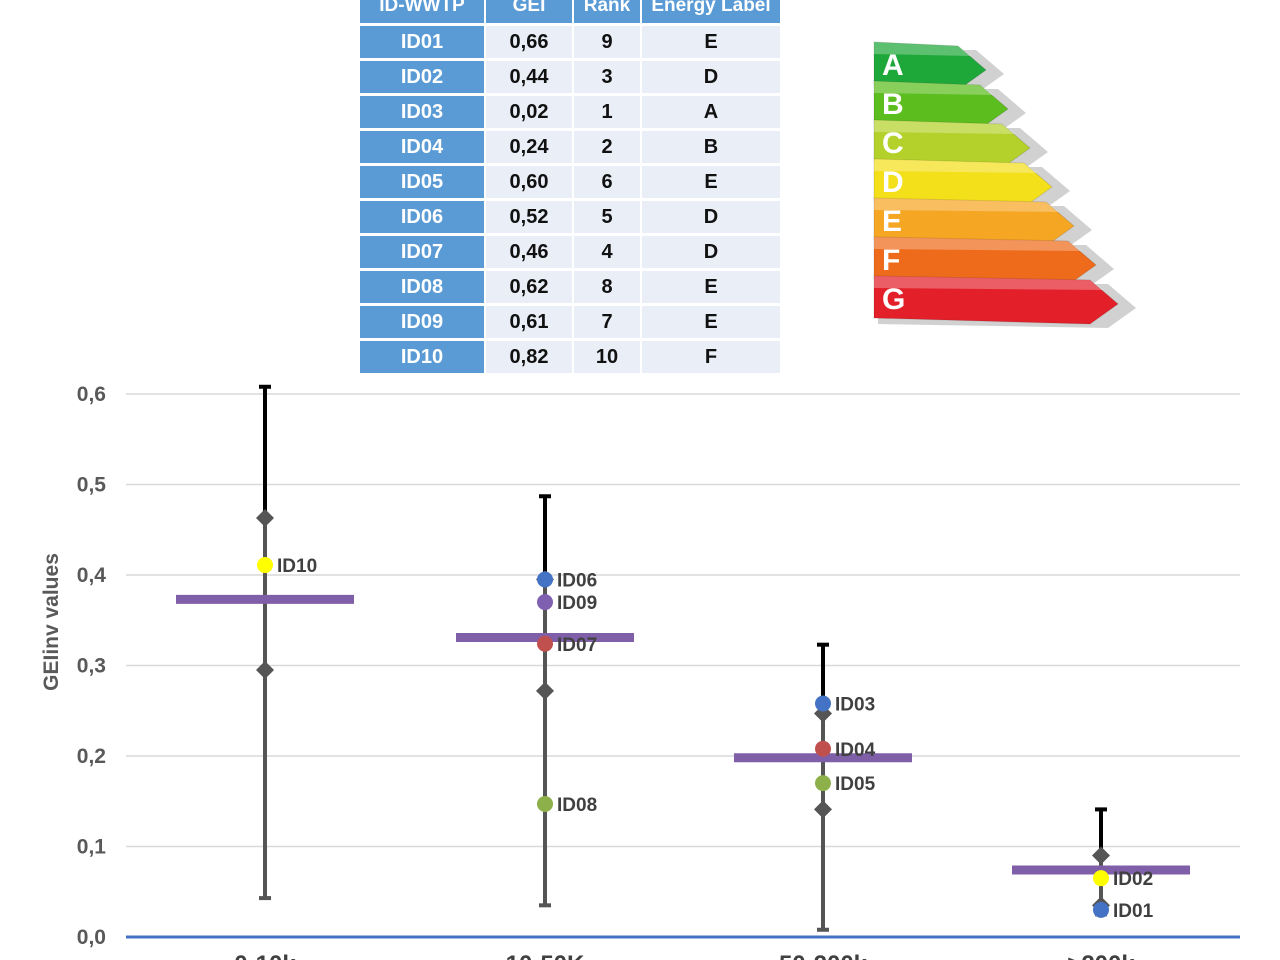 The image size is (1280, 960). What do you see at coordinates (422, 147) in the screenshot?
I see `cell-id: ID04` at bounding box center [422, 147].